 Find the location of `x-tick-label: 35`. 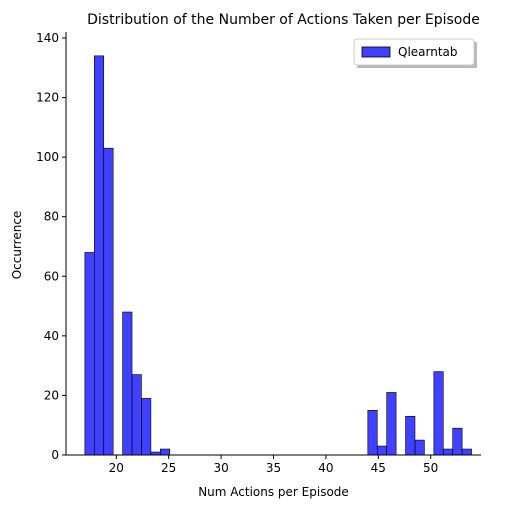

x-tick-label: 35 is located at coordinates (273, 468).